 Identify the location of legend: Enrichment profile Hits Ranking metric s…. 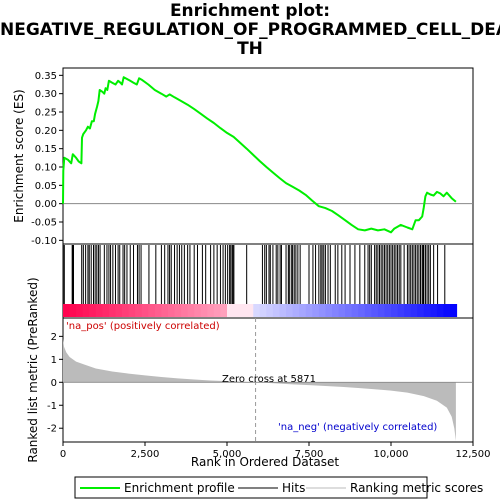
(278, 487).